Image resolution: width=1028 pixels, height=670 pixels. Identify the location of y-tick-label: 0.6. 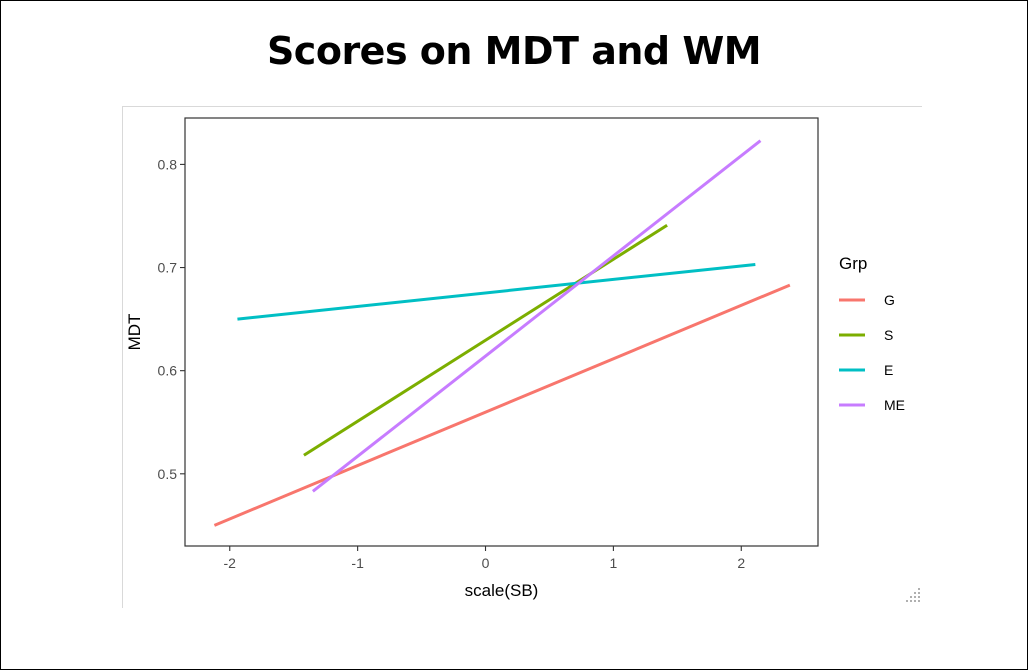
(168, 371).